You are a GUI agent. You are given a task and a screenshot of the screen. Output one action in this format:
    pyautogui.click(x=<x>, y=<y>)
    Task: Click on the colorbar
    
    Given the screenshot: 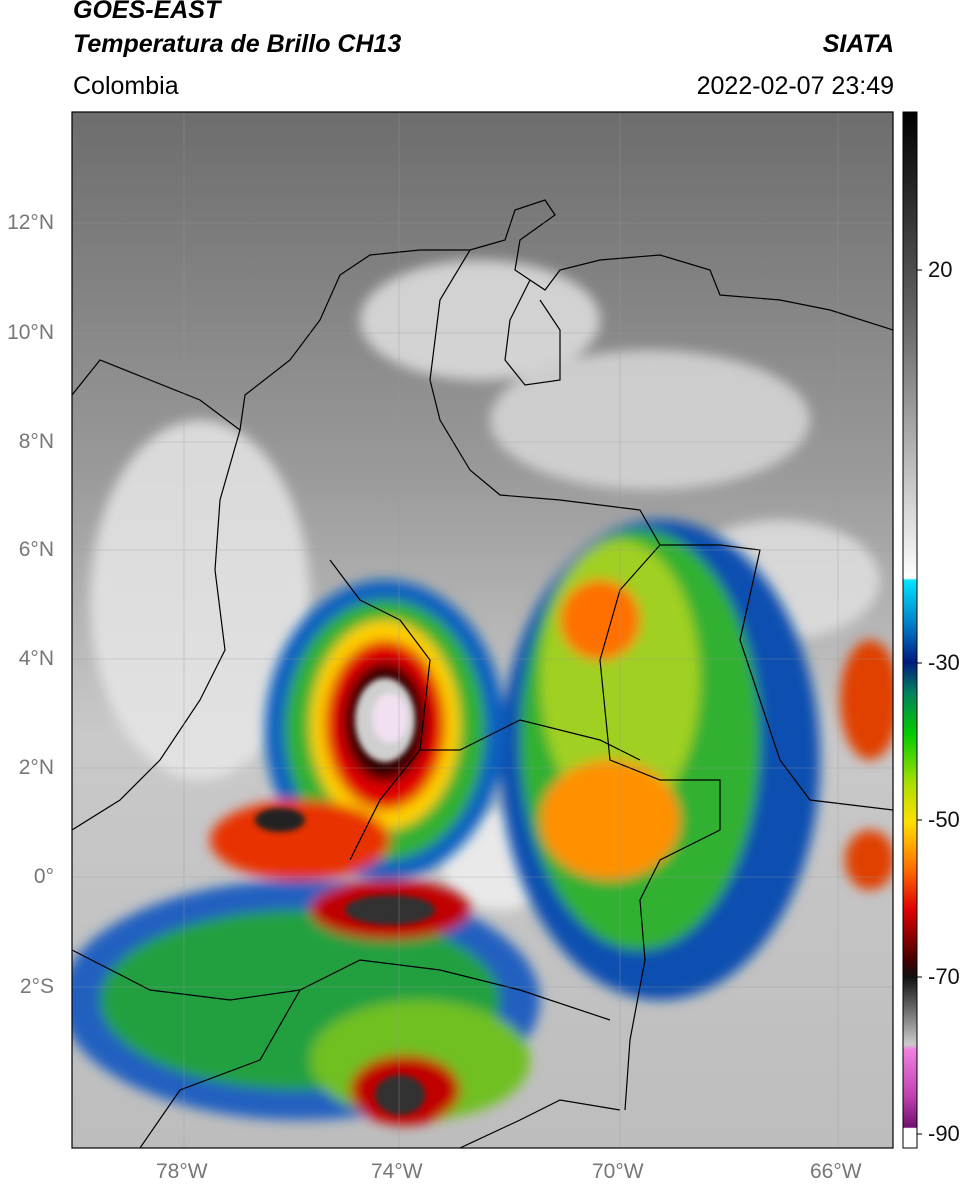 What is the action you would take?
    pyautogui.click(x=910, y=630)
    